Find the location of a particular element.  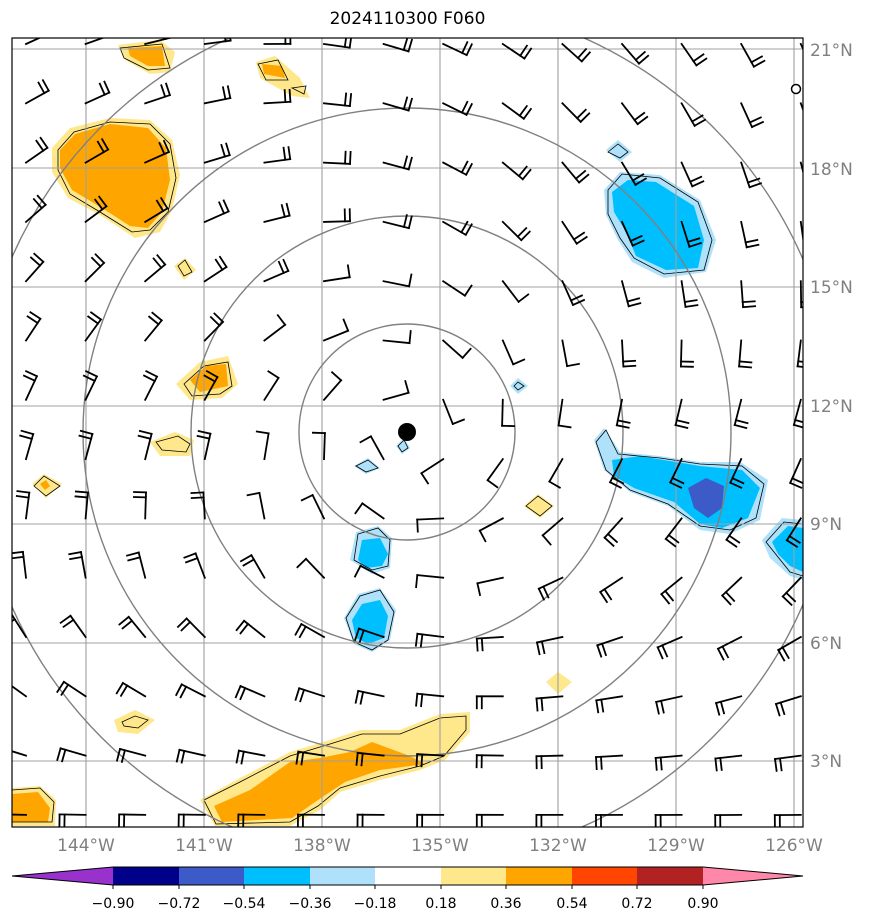

positive-anomaly-region is located at coordinates (146, 56).